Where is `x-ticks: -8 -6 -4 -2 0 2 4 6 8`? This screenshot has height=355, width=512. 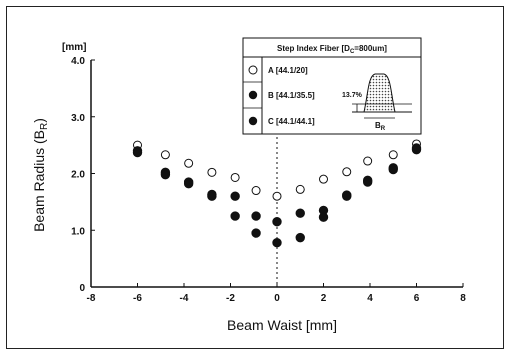
x-ticks: -8 -6 -4 -2 0 2 4 6 8 is located at coordinates (276, 293).